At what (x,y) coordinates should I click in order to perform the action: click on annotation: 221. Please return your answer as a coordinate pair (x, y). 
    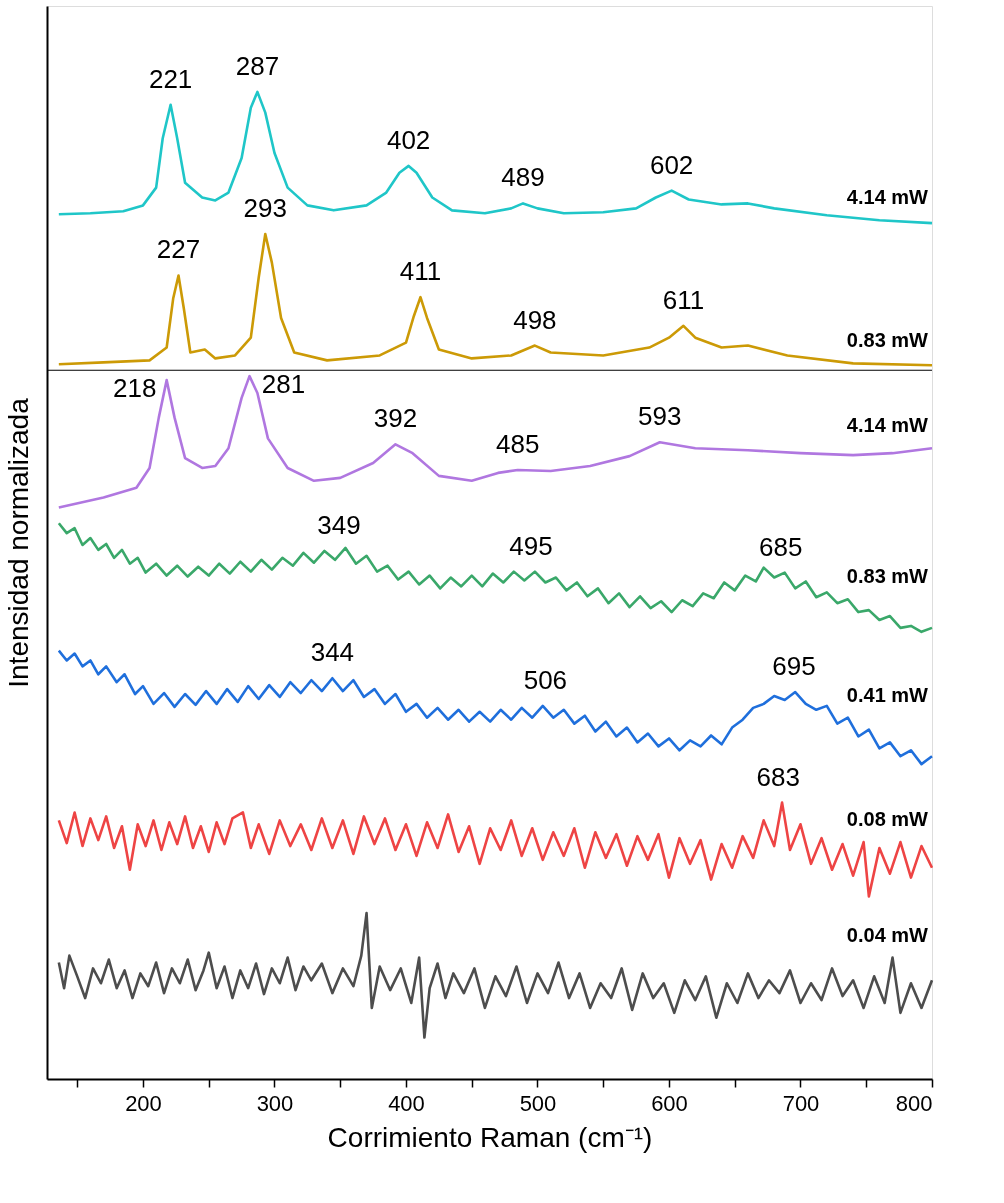
    Looking at the image, I should click on (170, 78).